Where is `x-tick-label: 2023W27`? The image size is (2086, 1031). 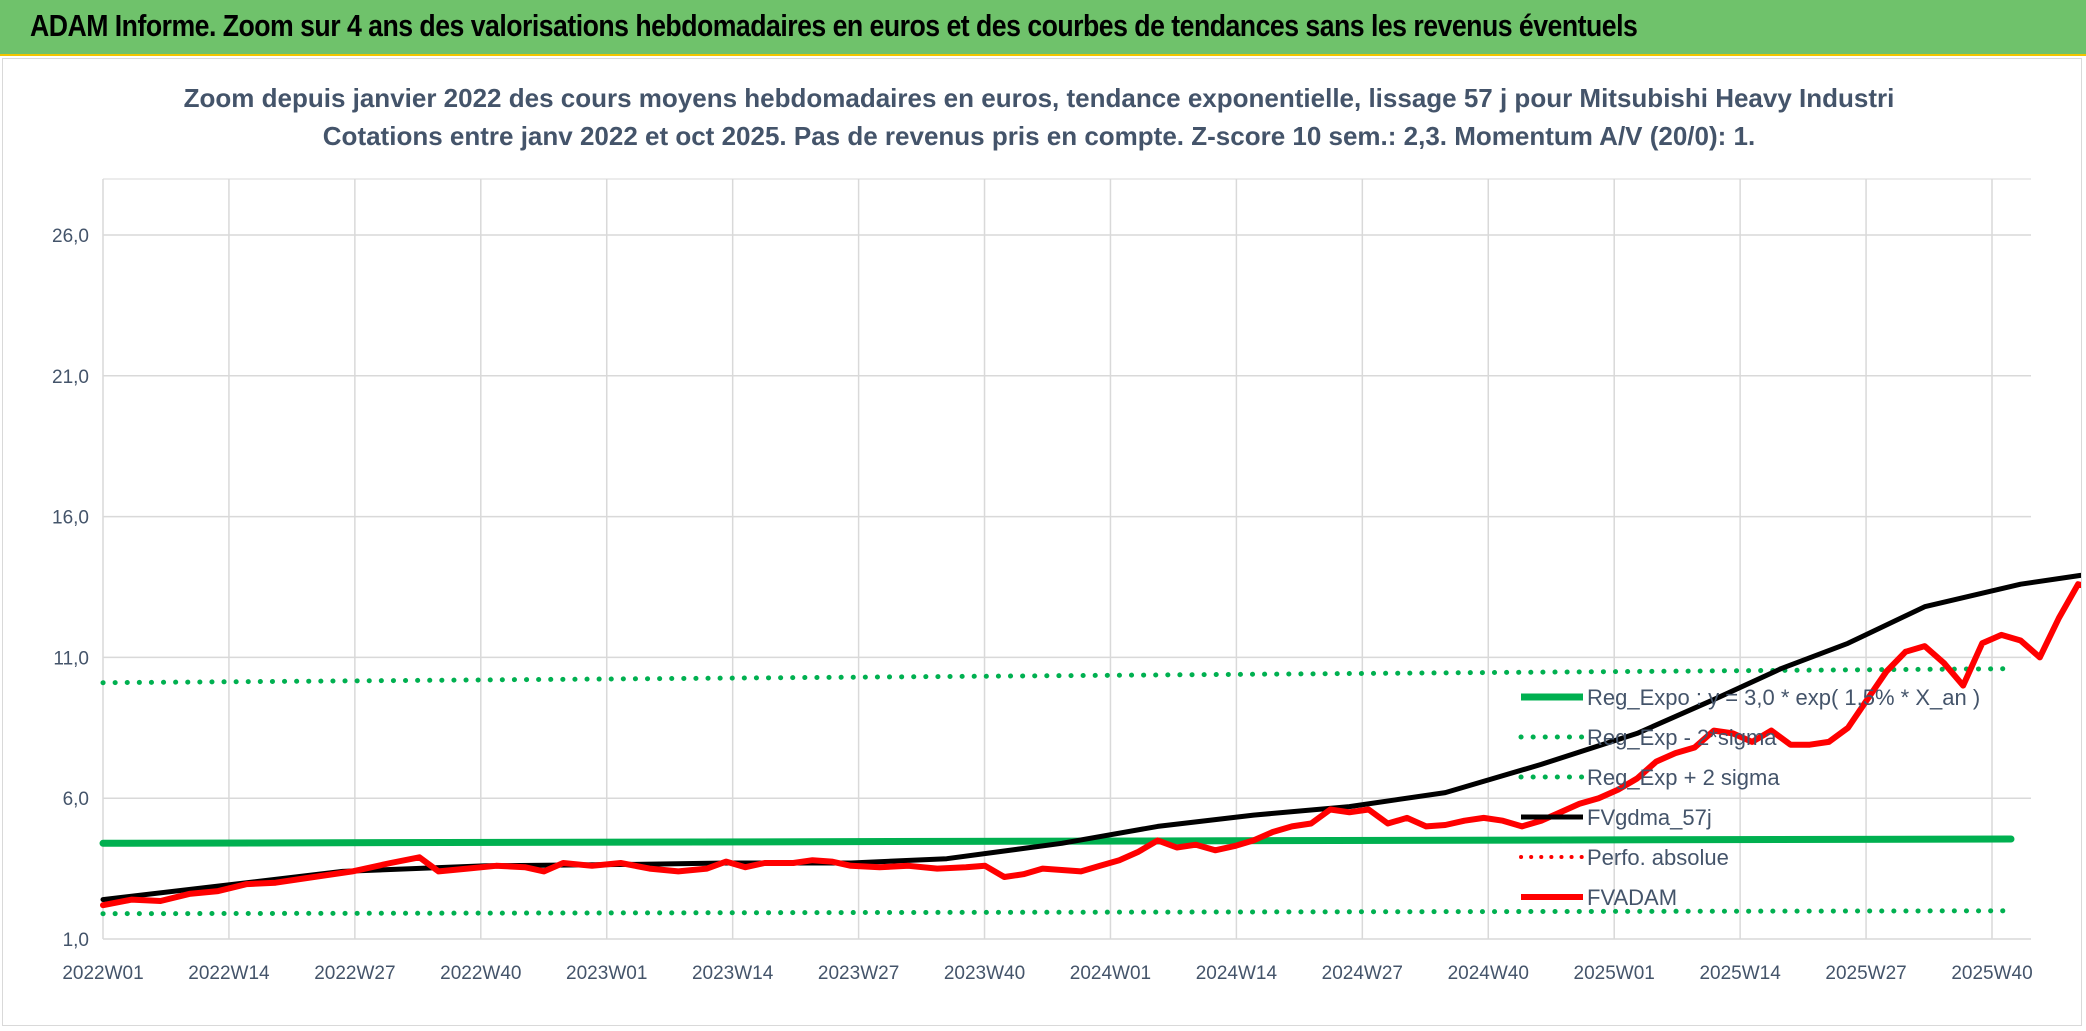 x-tick-label: 2023W27 is located at coordinates (858, 973).